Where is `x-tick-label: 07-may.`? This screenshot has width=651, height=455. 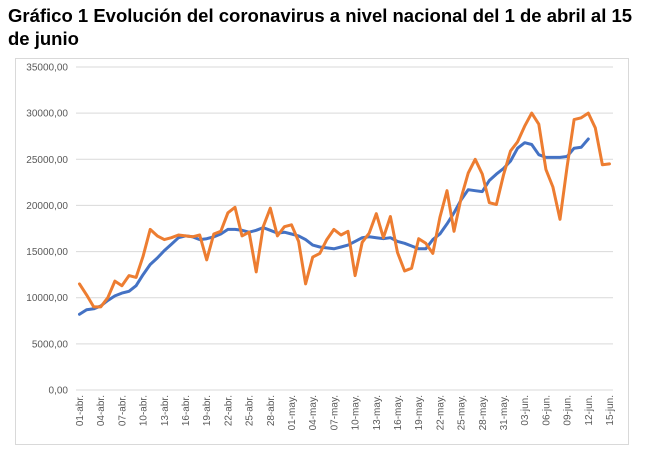
x-tick-label: 07-may. is located at coordinates (334, 412).